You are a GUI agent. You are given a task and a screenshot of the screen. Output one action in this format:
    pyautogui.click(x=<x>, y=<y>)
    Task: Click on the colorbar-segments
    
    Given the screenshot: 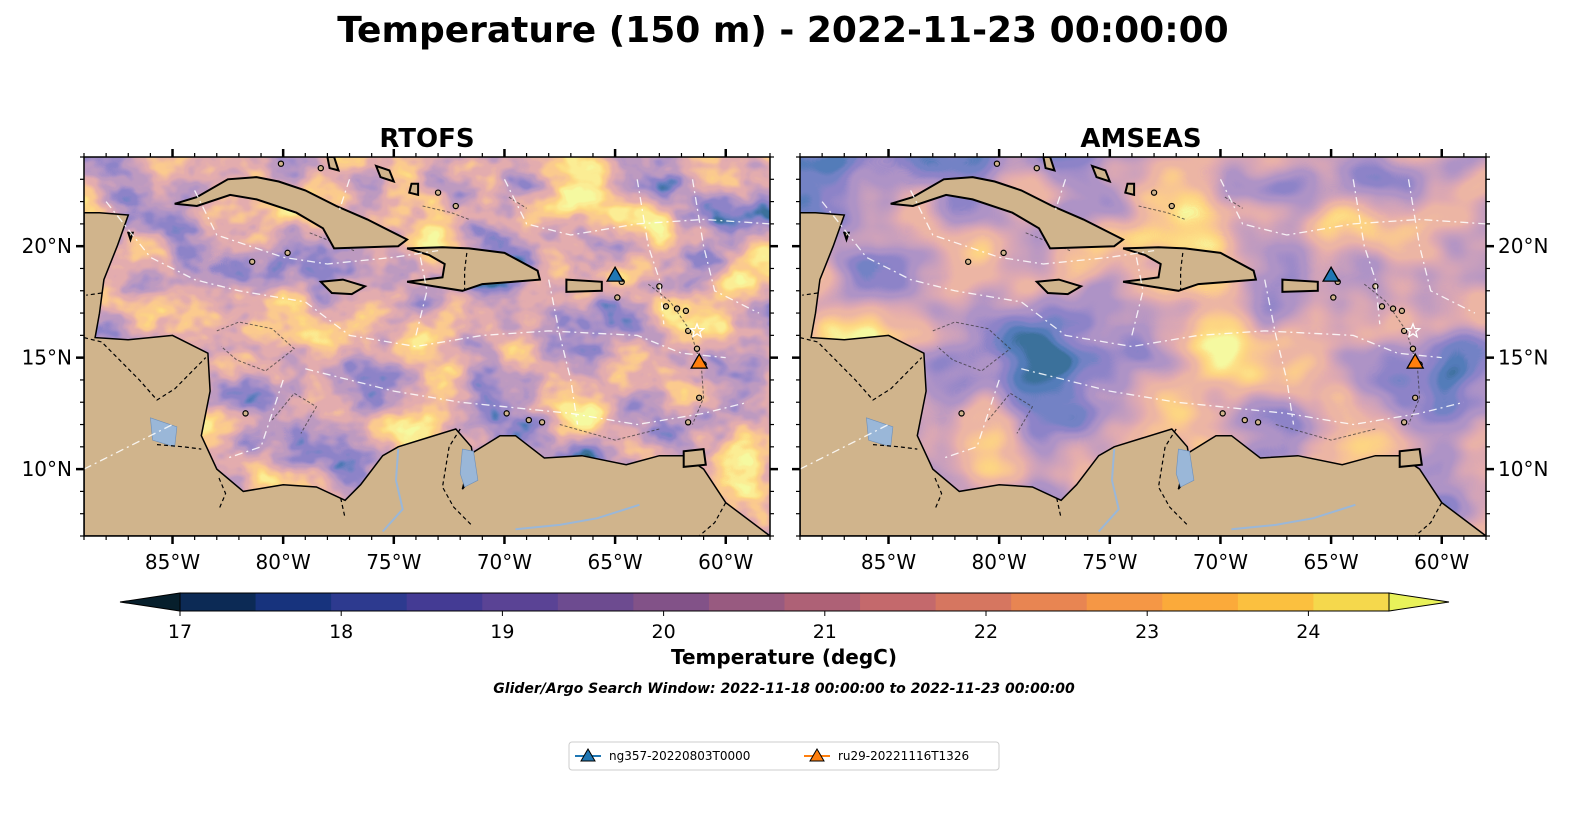 What is the action you would take?
    pyautogui.click(x=785, y=602)
    